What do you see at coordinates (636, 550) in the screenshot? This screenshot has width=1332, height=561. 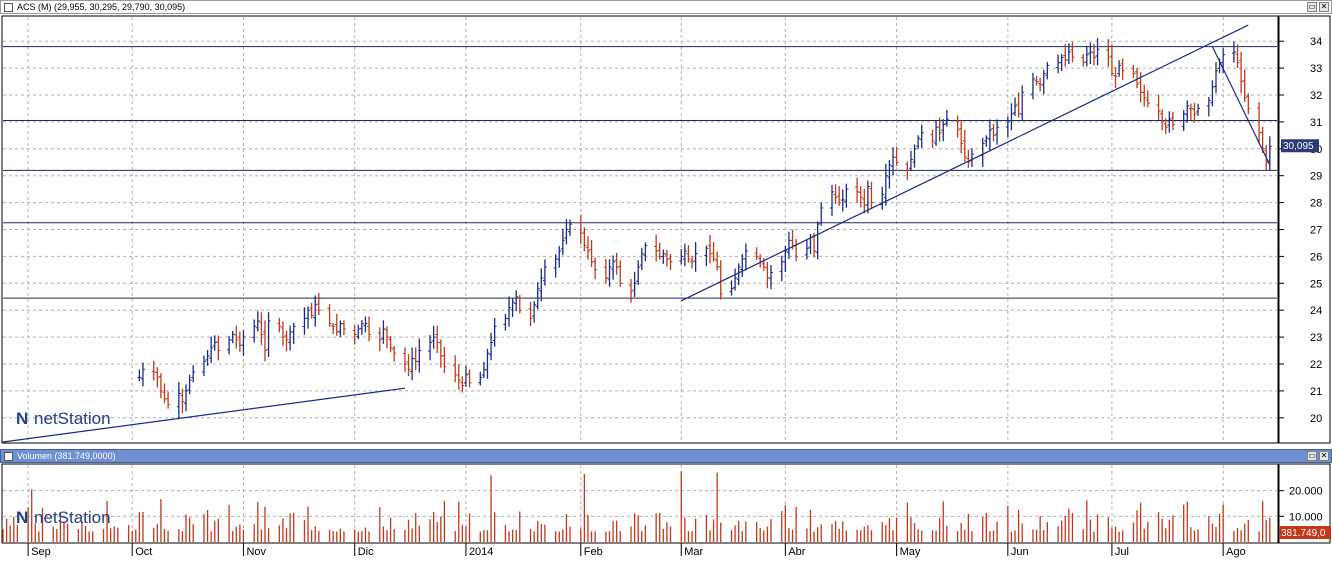 I see `x-axis-labels: Sep Oct Nov Dic 2014 Feb Mar Abr May Jun Jul Ago` at bounding box center [636, 550].